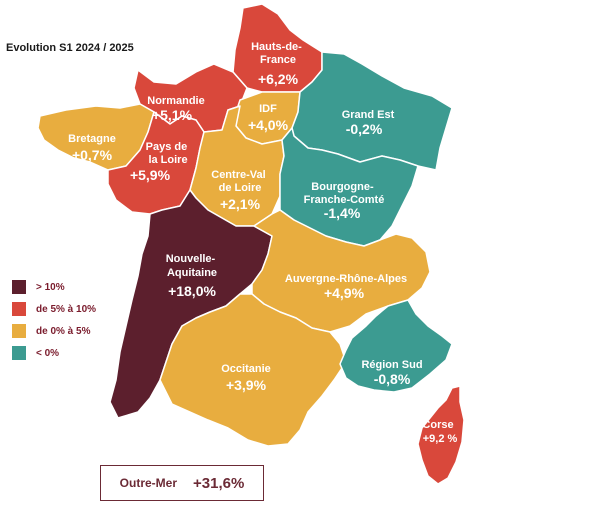  I want to click on legend: > 10% de 5% à 10% de 0% à 5% < 0%, so click(54, 320).